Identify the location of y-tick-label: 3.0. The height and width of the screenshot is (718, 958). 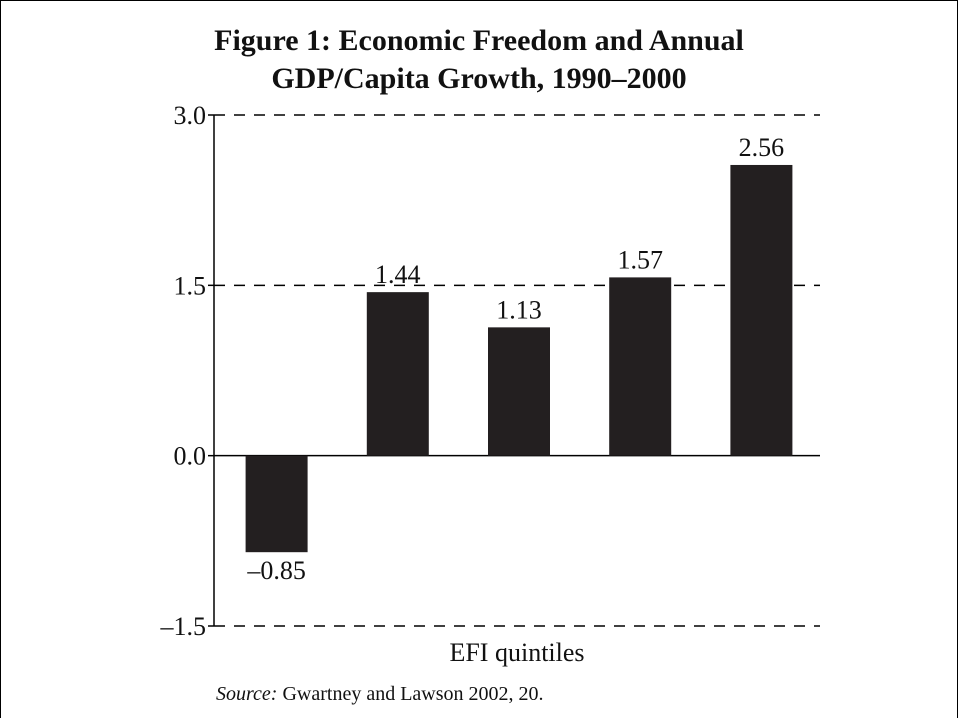
(190, 115).